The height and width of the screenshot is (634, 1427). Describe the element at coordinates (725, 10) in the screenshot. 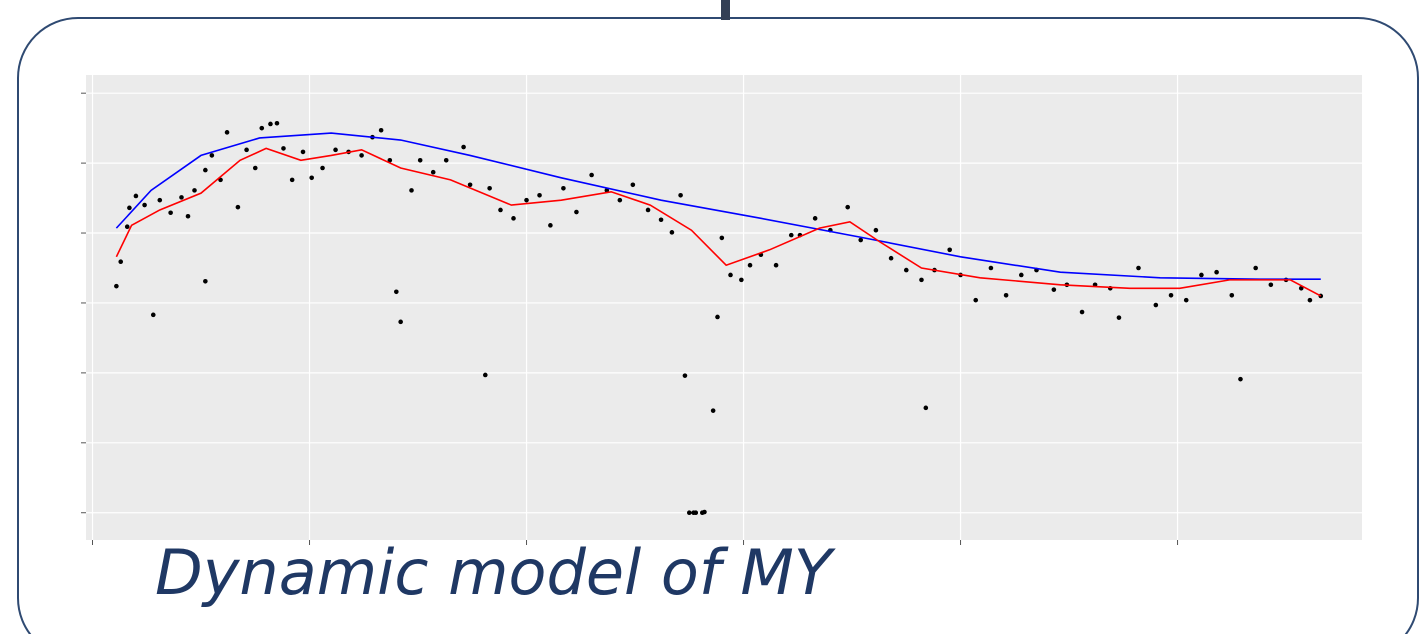

I see `connector` at that location.